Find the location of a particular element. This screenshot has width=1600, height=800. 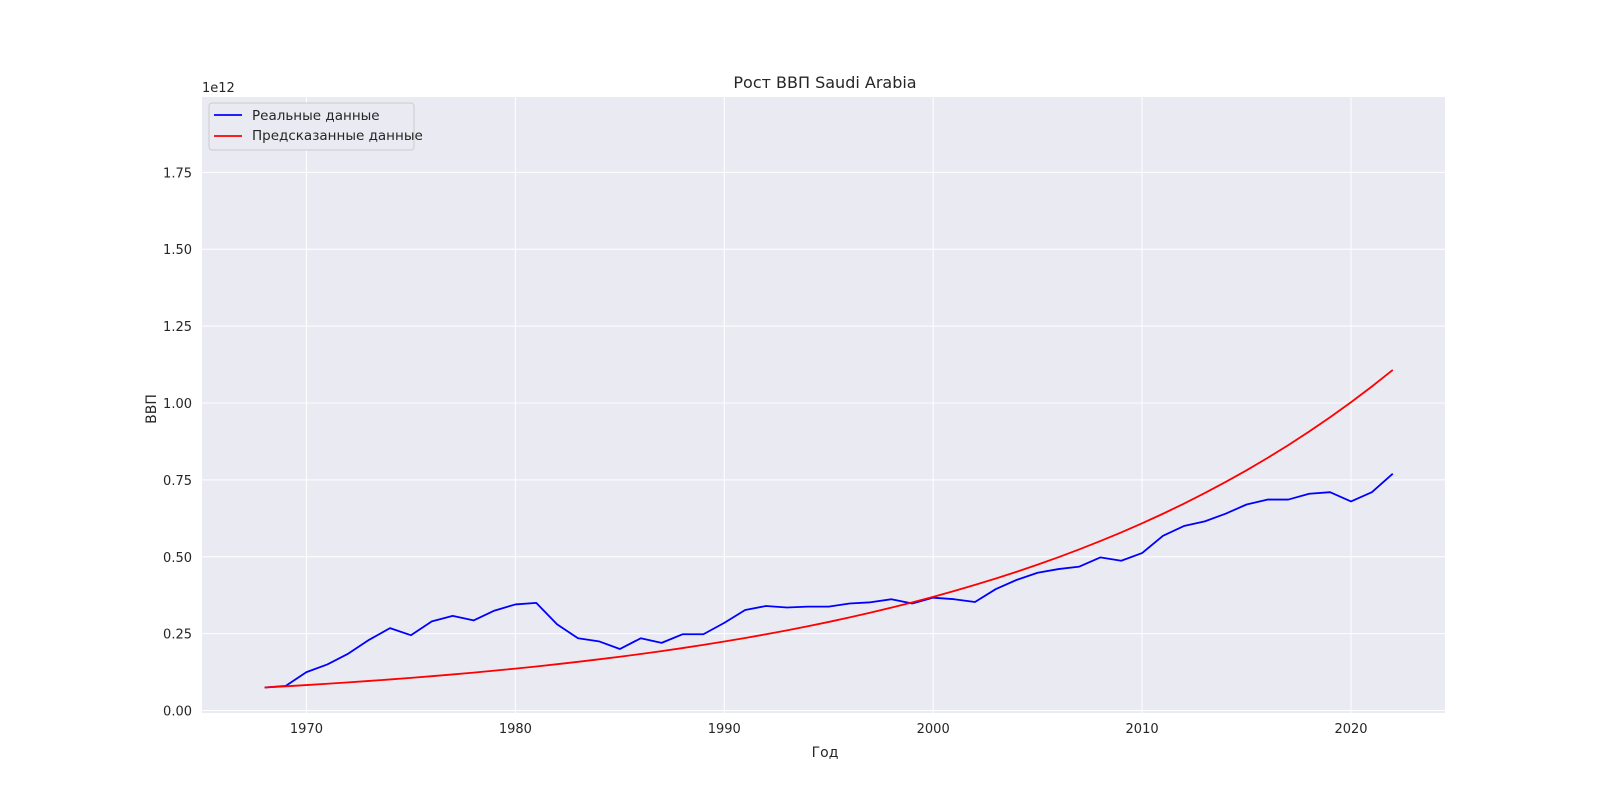

x-tick-label: 1970 is located at coordinates (306, 729).